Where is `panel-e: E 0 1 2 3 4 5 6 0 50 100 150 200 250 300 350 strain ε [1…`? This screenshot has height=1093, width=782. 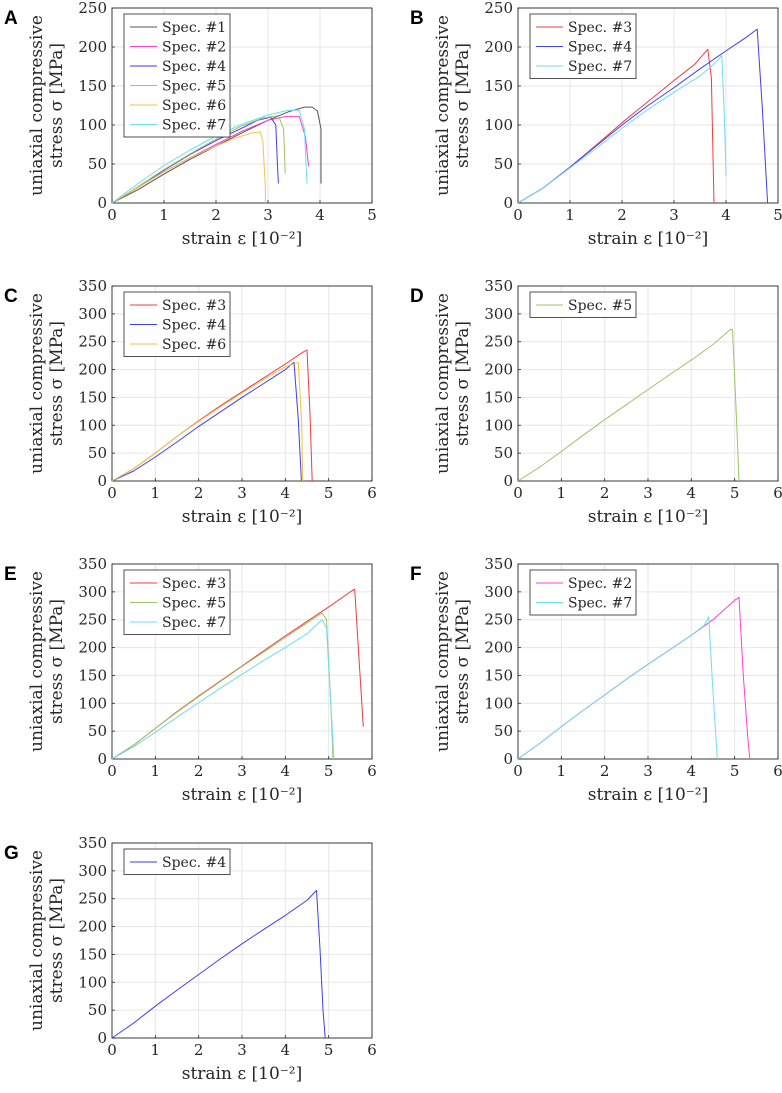 panel-e: E 0 1 2 3 4 5 6 0 50 100 150 200 250 300 350 strain ε [1… is located at coordinates (190, 680).